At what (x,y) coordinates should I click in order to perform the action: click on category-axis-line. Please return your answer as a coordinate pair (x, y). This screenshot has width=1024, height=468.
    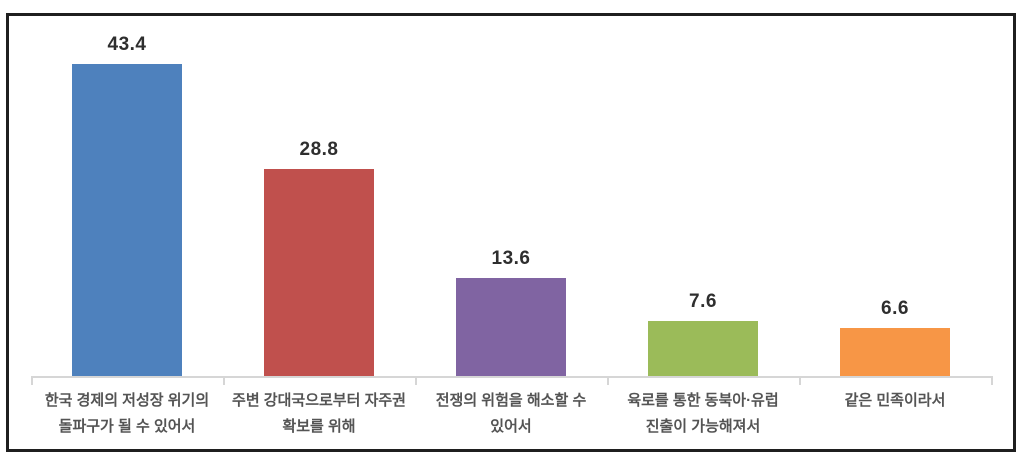
    Looking at the image, I should click on (511, 377).